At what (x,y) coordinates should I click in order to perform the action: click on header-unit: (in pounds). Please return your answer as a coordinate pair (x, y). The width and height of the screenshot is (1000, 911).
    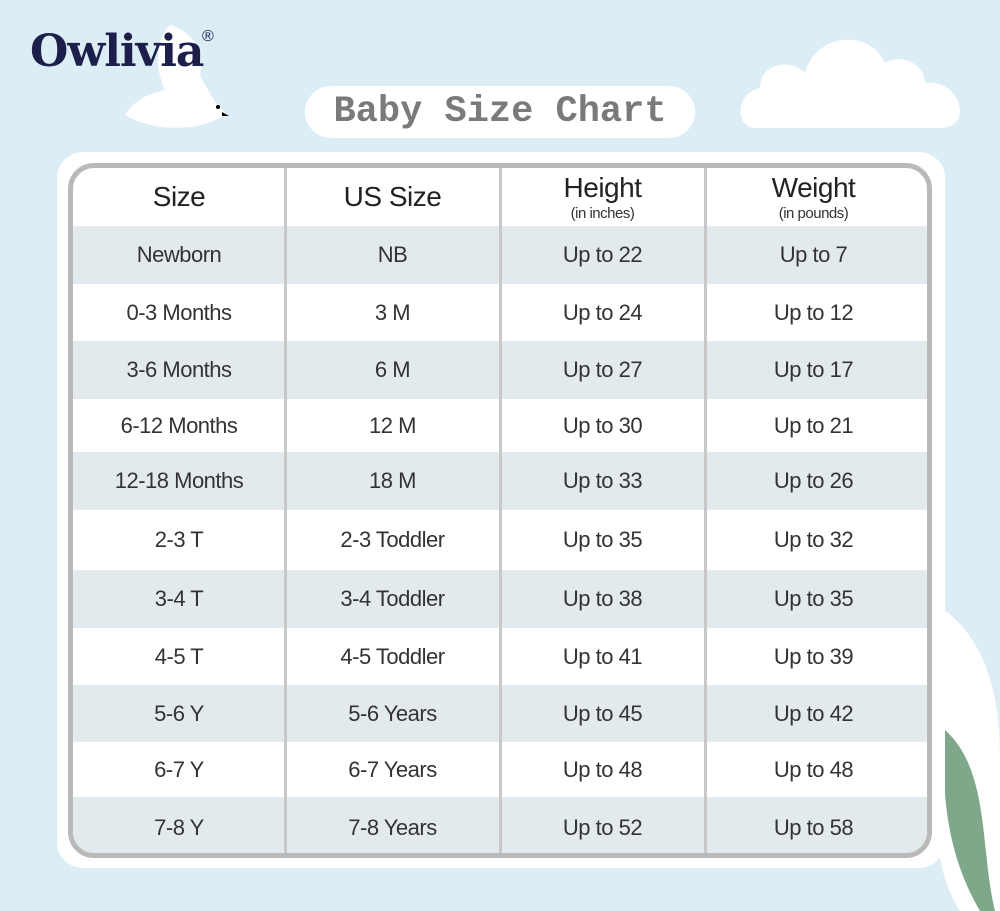
    Looking at the image, I should click on (813, 213).